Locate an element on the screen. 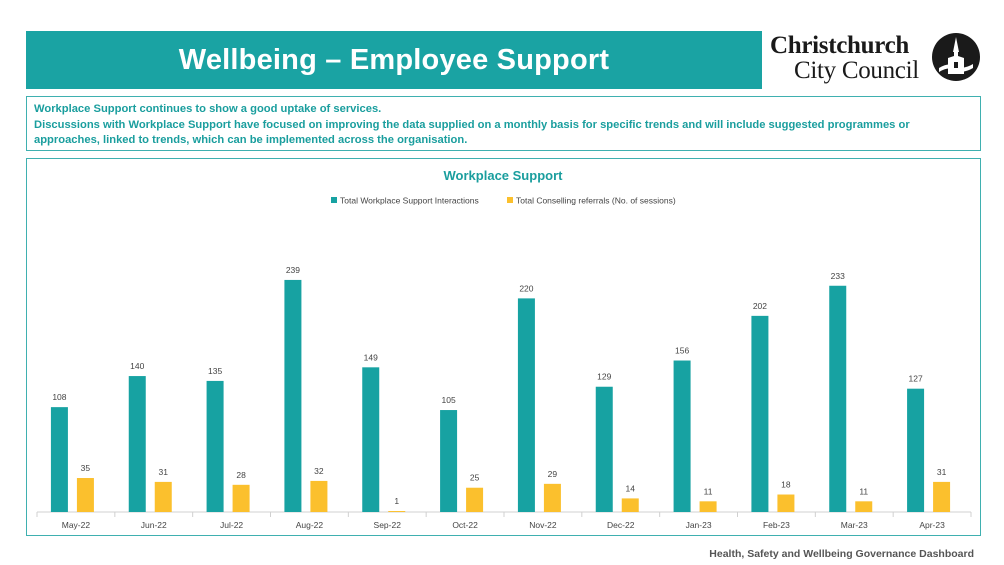 The height and width of the screenshot is (565, 1004). interactions-label-Apr-23: 127 is located at coordinates (915, 379).